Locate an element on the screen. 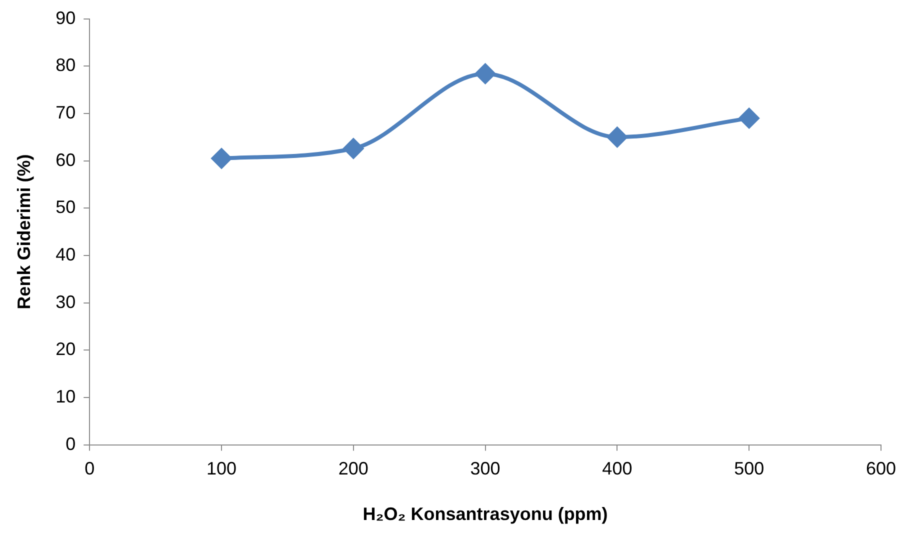  y-tick-label: 30 is located at coordinates (66, 302).